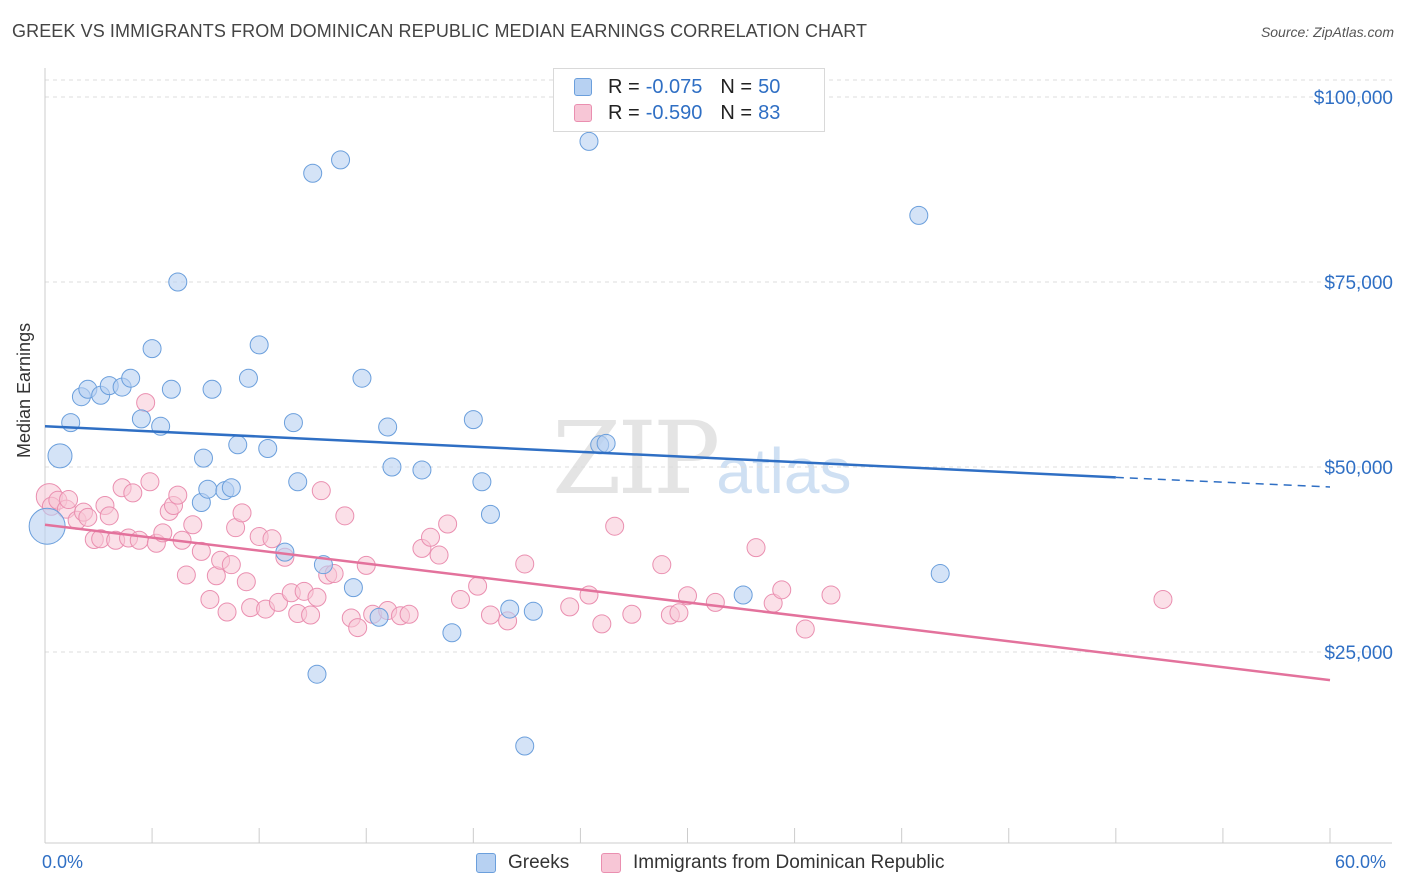 The width and height of the screenshot is (1406, 892). Describe the element at coordinates (24, 390) in the screenshot. I see `y-axis-label: Median Earnings` at that location.